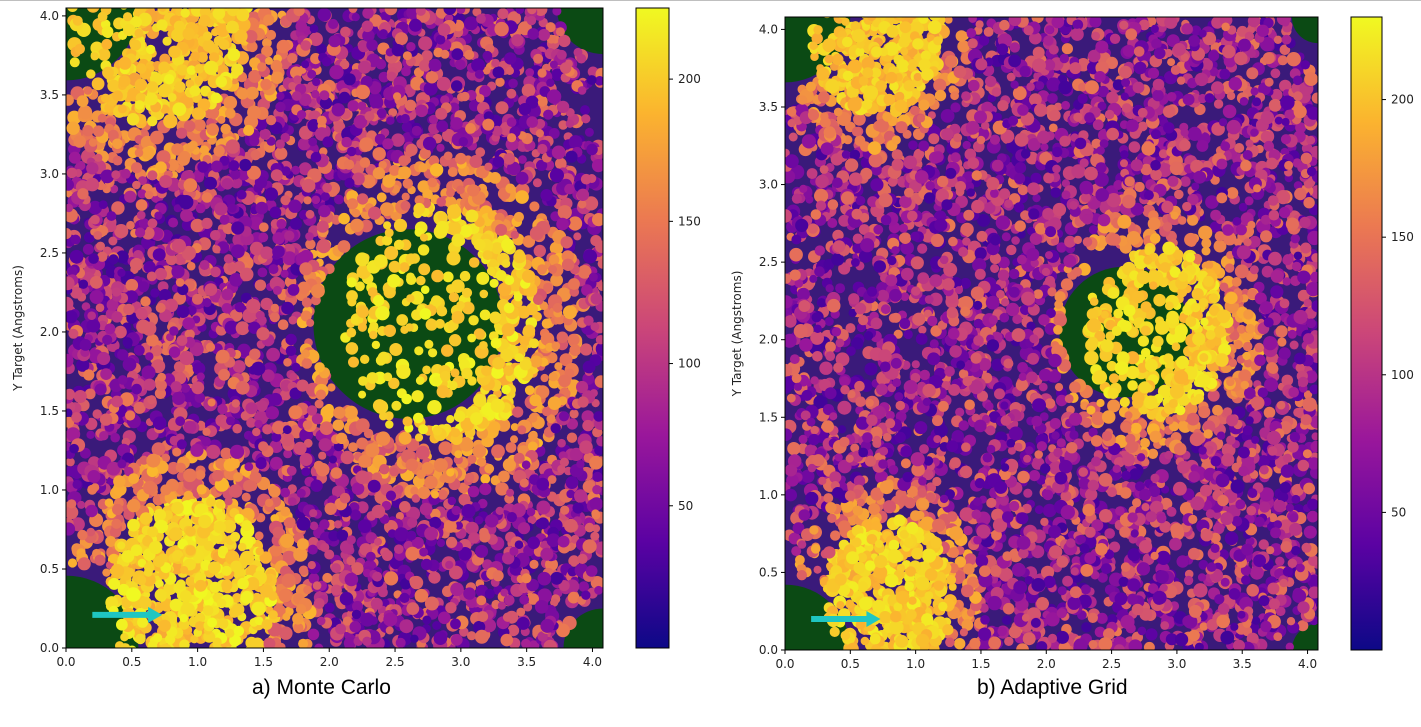  What do you see at coordinates (710, 0) in the screenshot?
I see `top-divider` at bounding box center [710, 0].